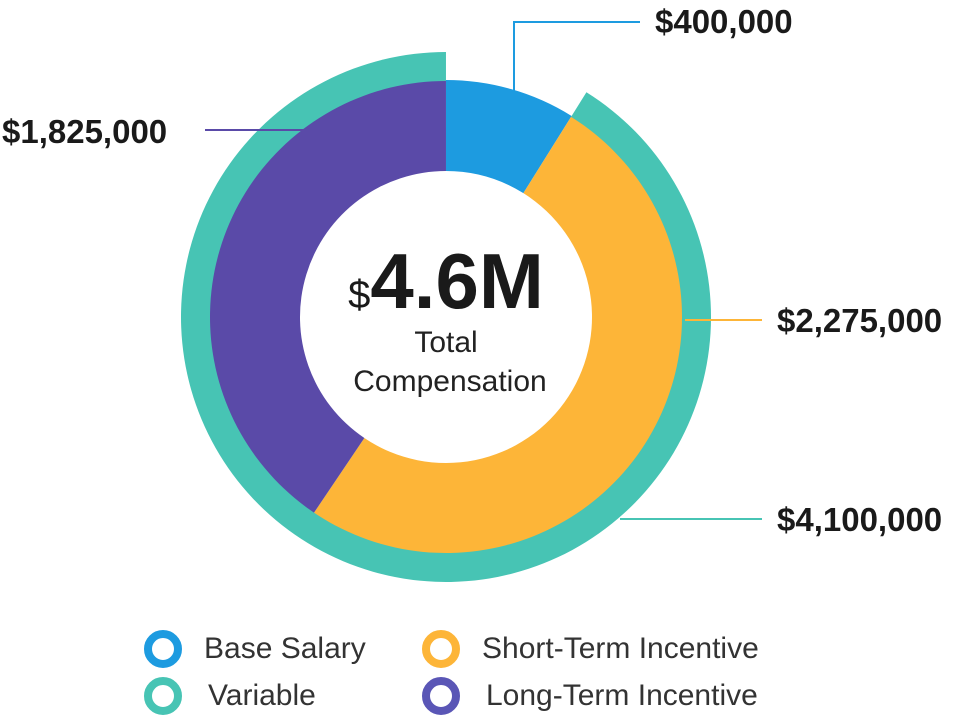 This screenshot has height=720, width=964. Describe the element at coordinates (620, 648) in the screenshot. I see `legend-label: Short-Term Incentive` at that location.